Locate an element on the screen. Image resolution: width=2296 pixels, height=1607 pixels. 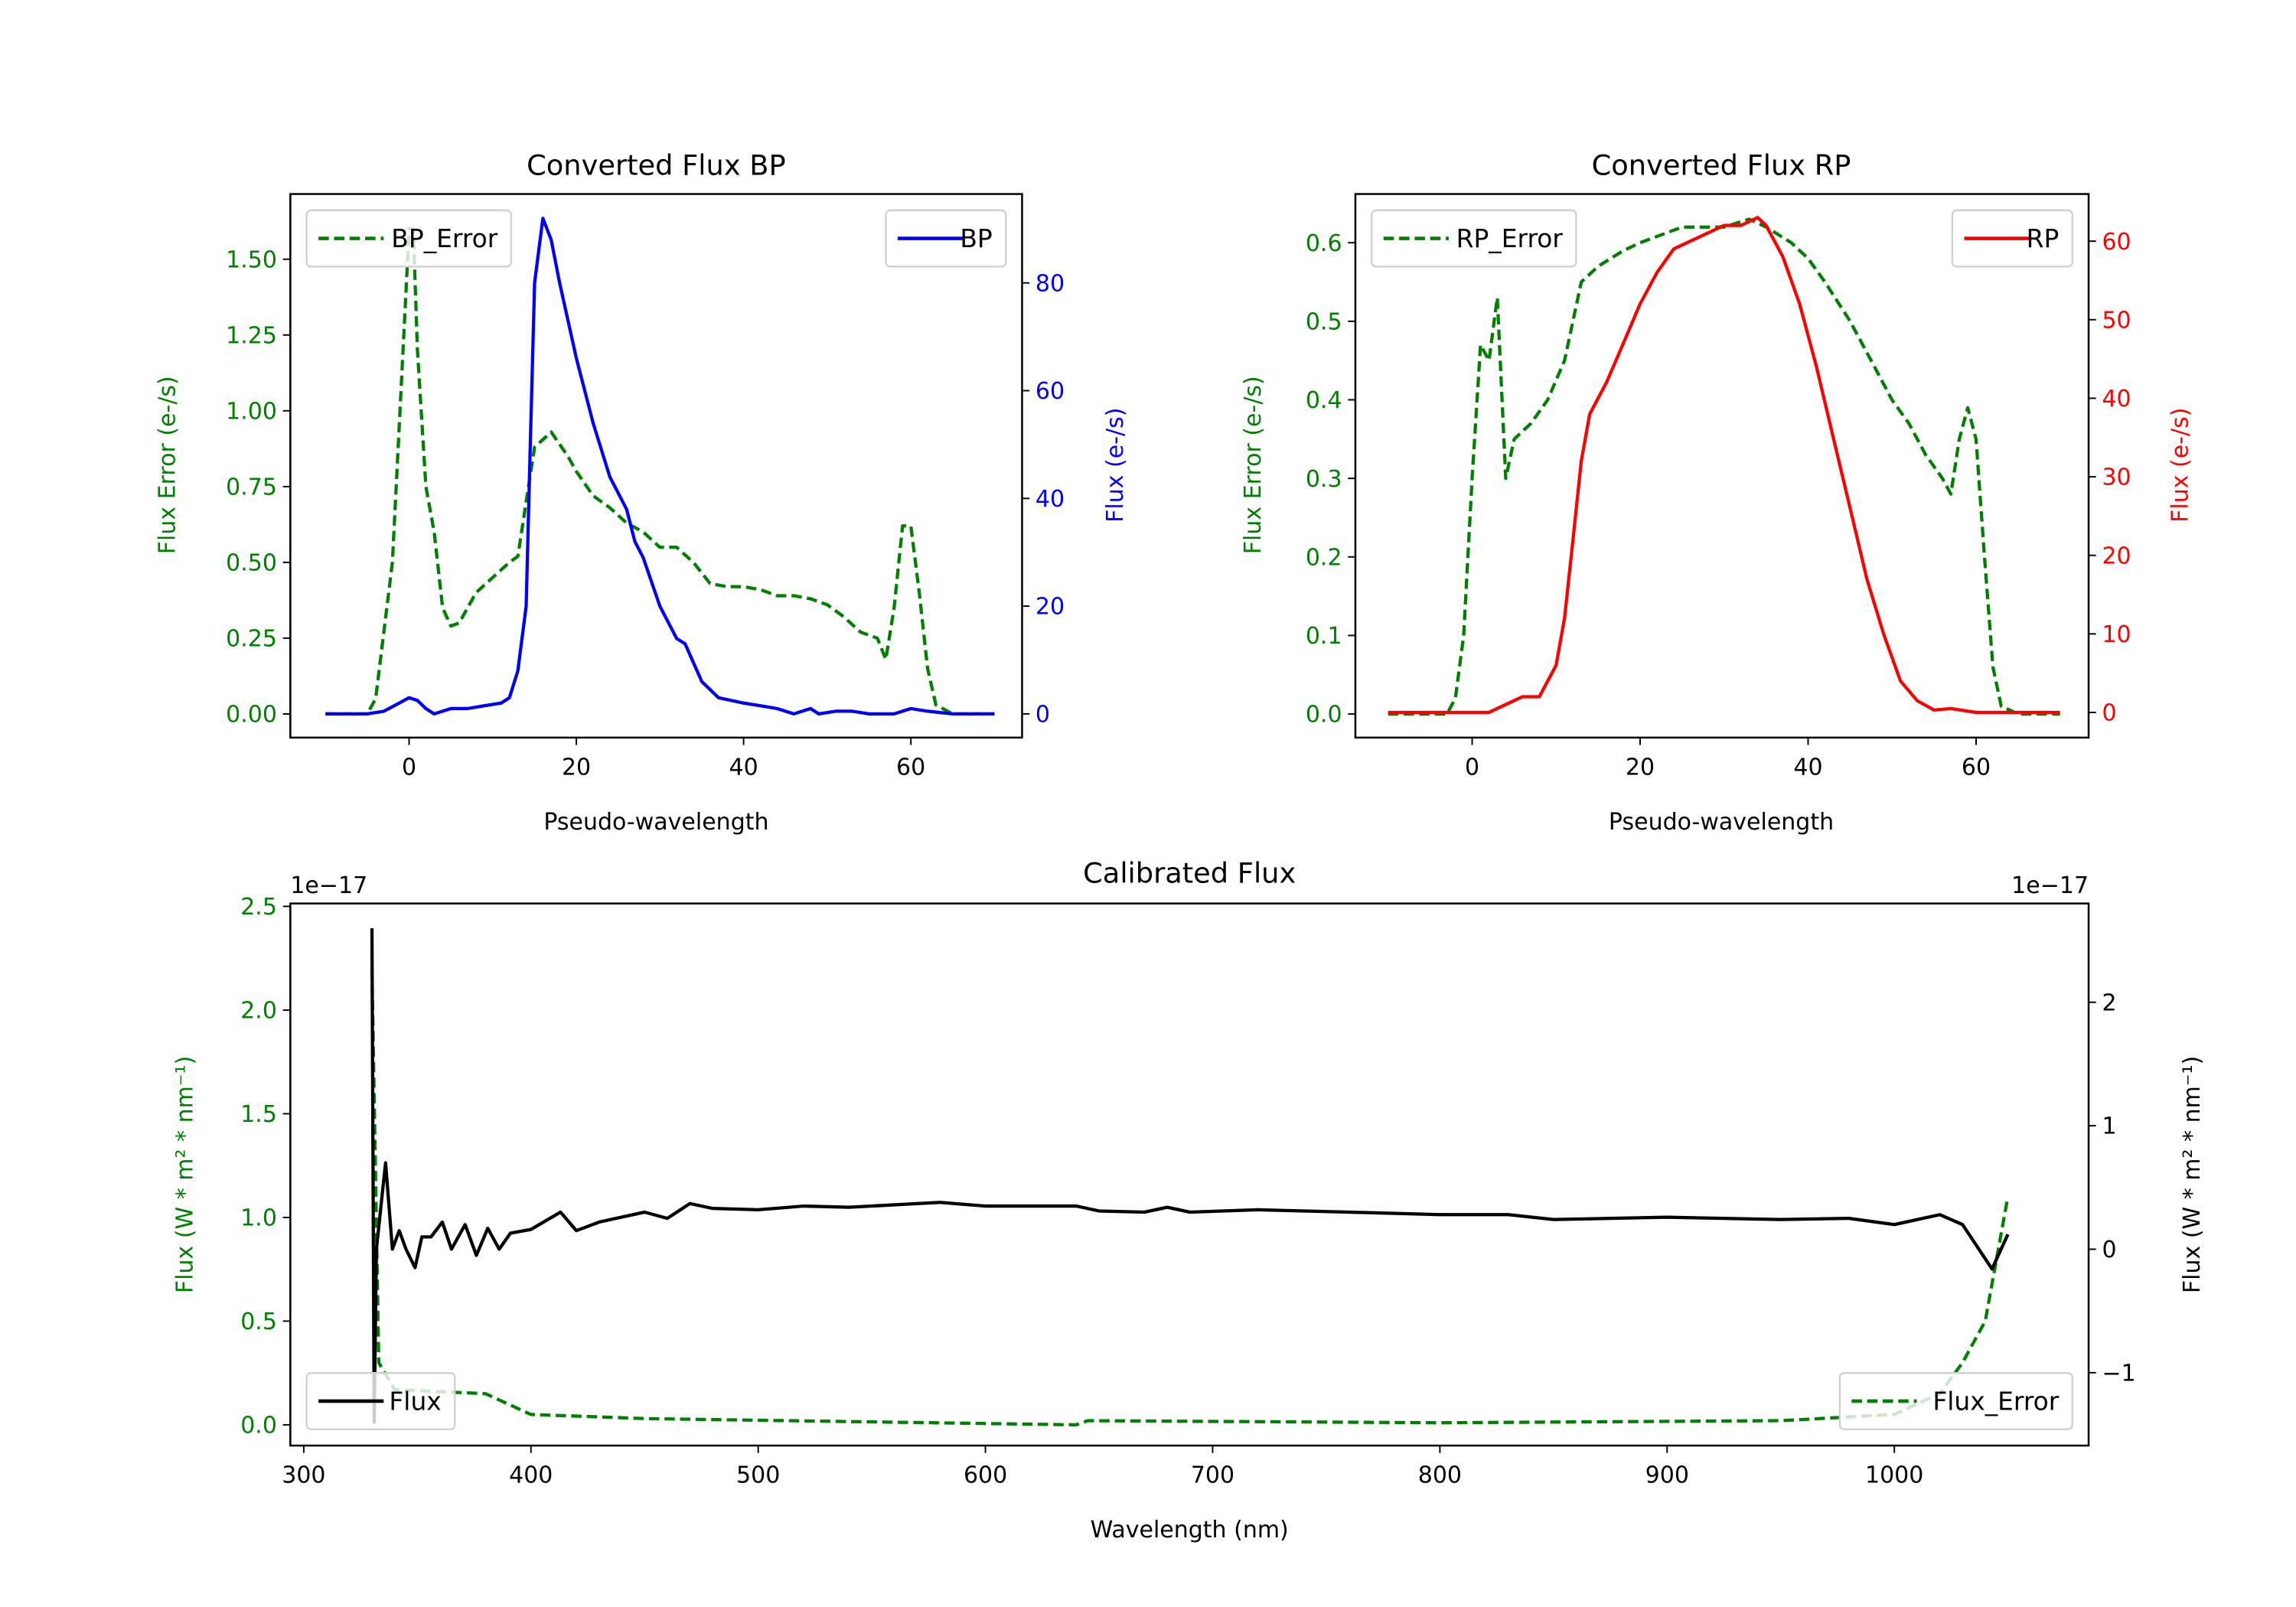
bp-xlabel: Pseudo-wavelength is located at coordinates (655, 822).